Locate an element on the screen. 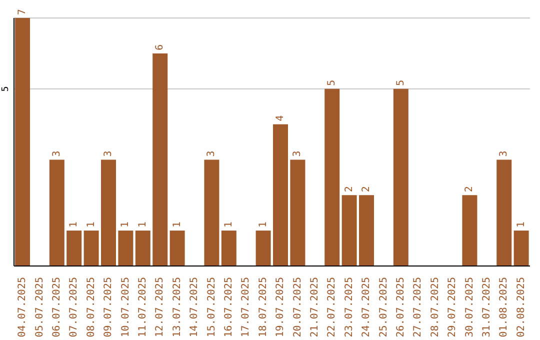  x-tick-label: 10.07.2025 is located at coordinates (126, 307).